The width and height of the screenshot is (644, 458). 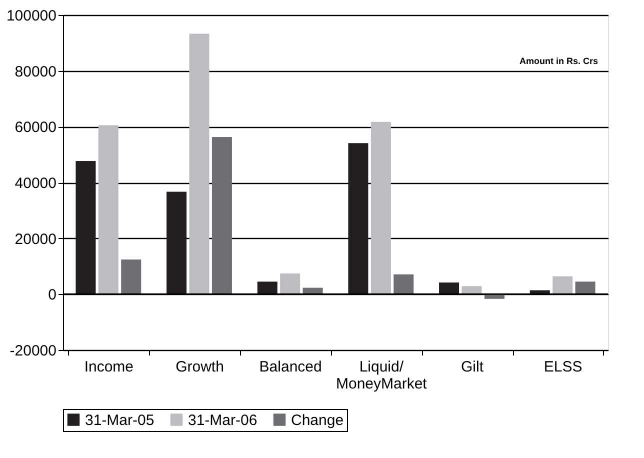 What do you see at coordinates (223, 420) in the screenshot?
I see `legend-label: 31-Mar-06` at bounding box center [223, 420].